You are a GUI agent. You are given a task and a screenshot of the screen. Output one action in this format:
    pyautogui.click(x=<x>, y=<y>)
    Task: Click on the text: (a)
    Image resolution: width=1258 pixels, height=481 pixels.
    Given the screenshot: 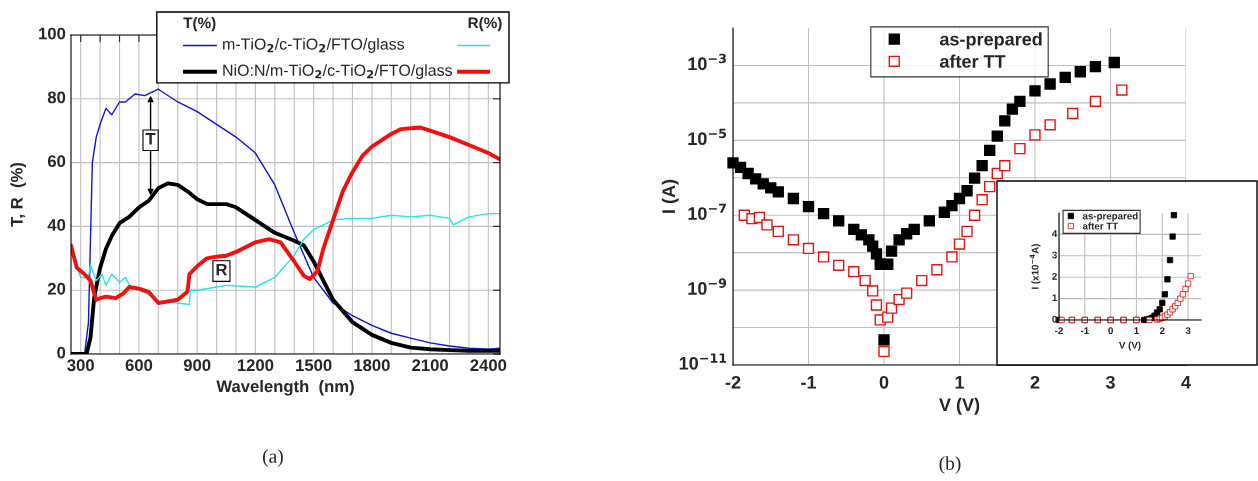 What is the action you would take?
    pyautogui.click(x=272, y=458)
    